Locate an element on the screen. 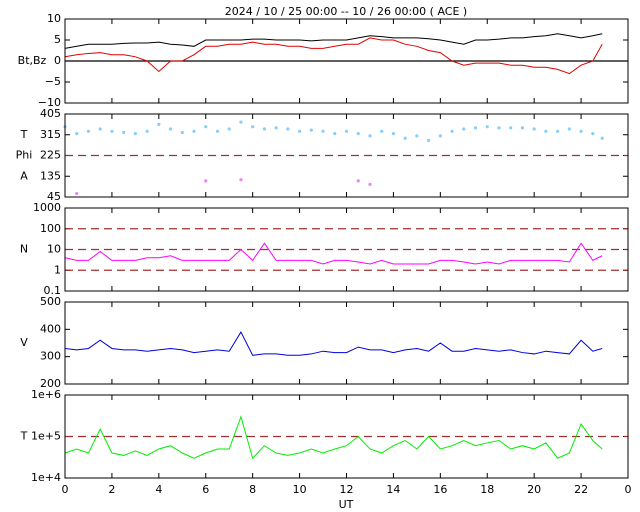 This screenshot has height=512, width=640. y-tick-label: 400 is located at coordinates (50, 328).